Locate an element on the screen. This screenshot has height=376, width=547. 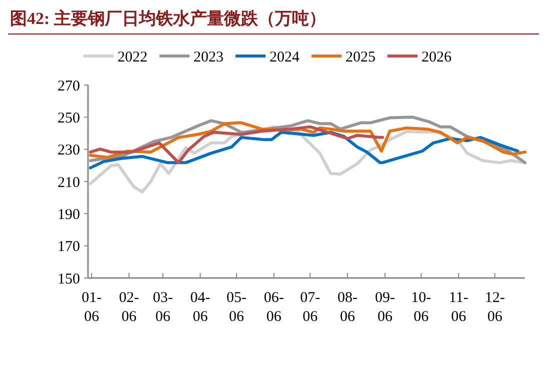
x-tick-label: 05-06 is located at coordinates (236, 307).